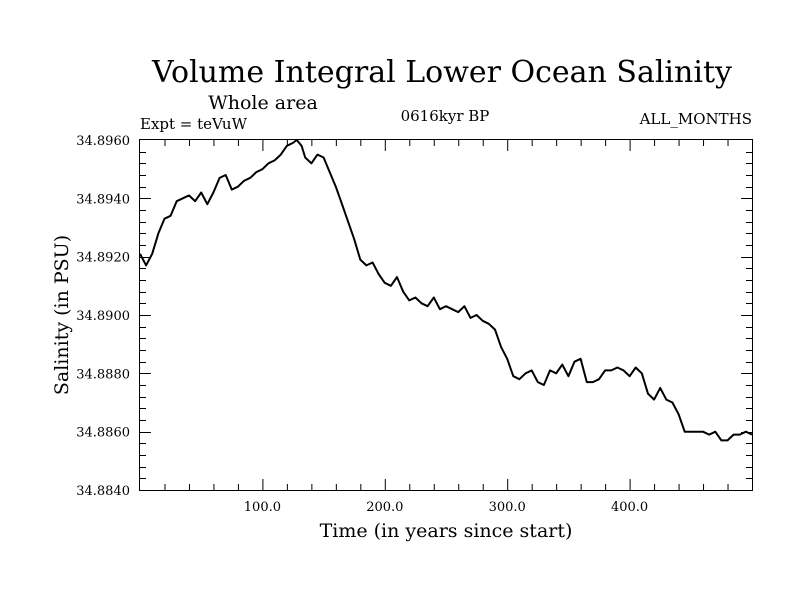 The height and width of the screenshot is (600, 800). Describe the element at coordinates (384, 507) in the screenshot. I see `x-tick-label: 200.0` at that location.